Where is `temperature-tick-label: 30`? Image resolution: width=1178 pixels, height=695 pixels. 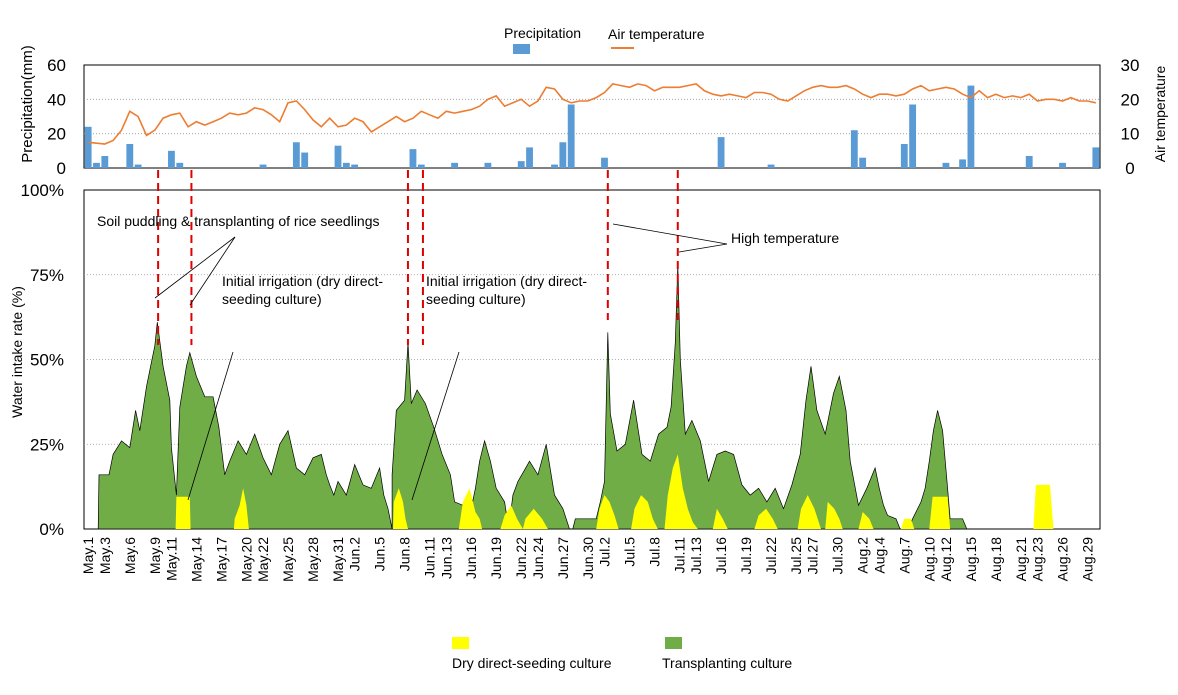
temperature-tick-label: 30 is located at coordinates (1130, 65).